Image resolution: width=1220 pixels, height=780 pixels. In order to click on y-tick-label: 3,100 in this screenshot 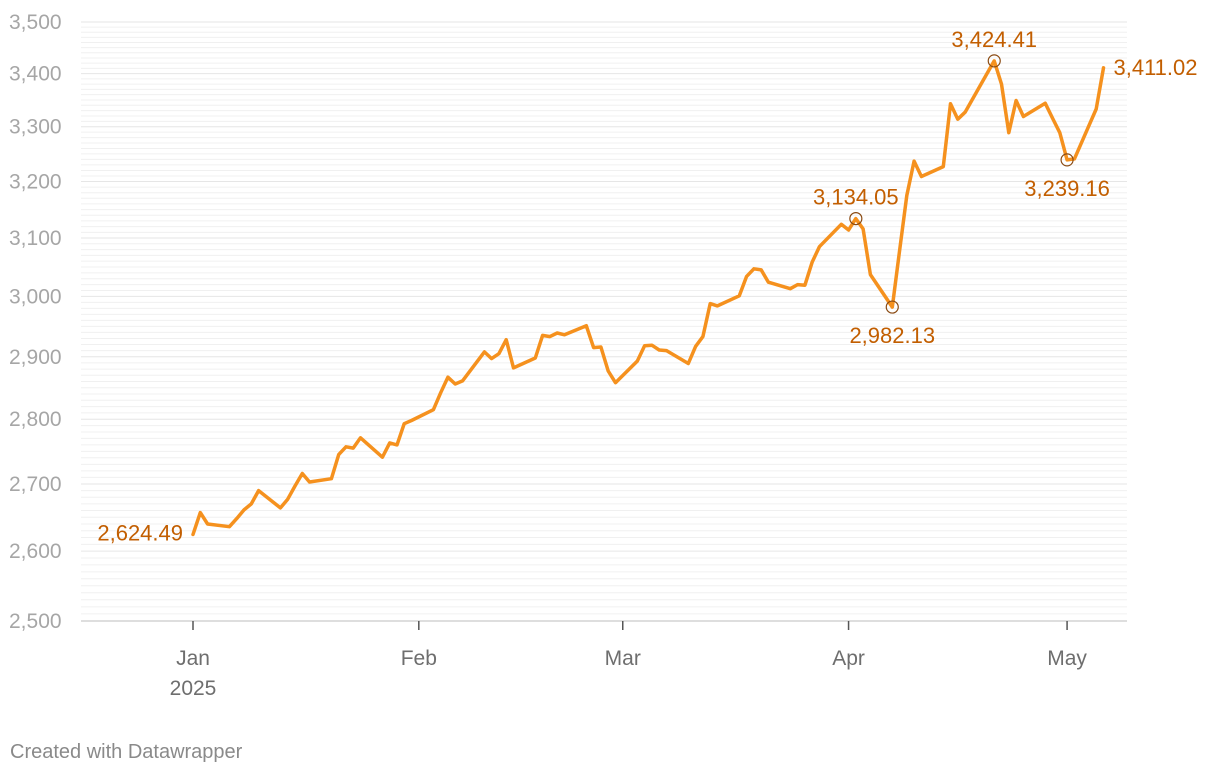, I will do `click(35, 238)`.